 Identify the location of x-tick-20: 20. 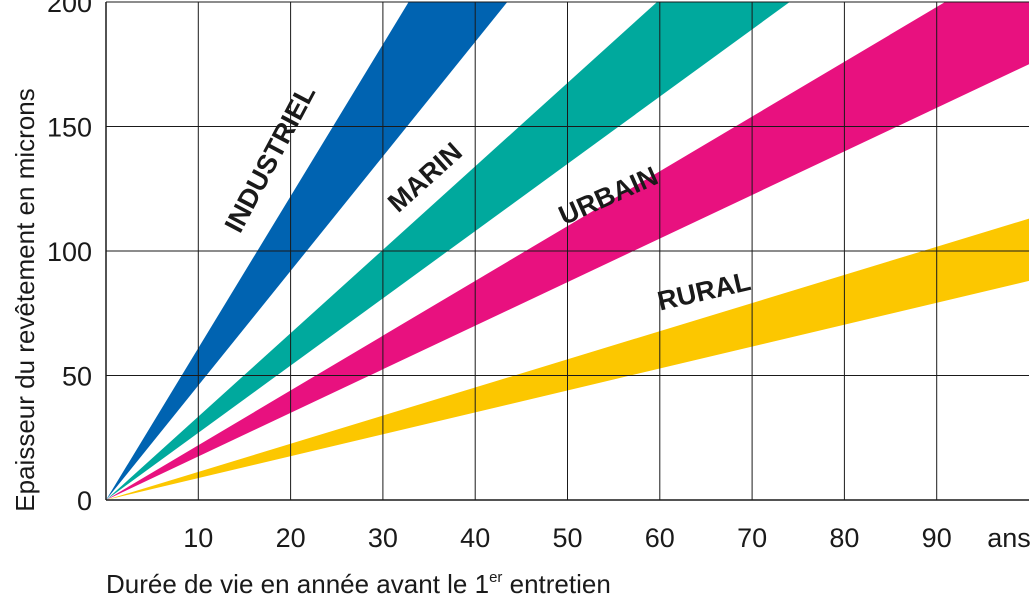
(291, 538).